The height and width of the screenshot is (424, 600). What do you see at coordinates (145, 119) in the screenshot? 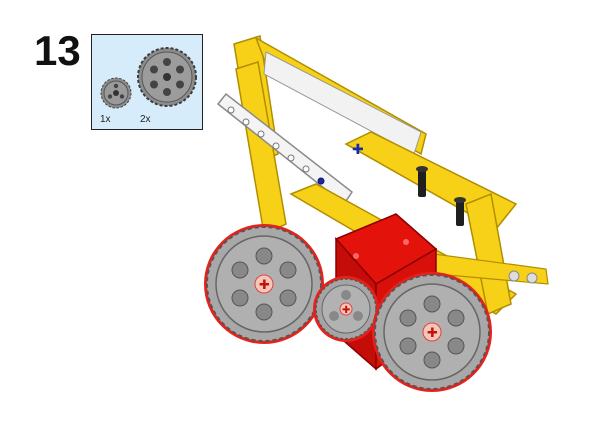
I see `large-gear-quantity: 2x` at bounding box center [145, 119].